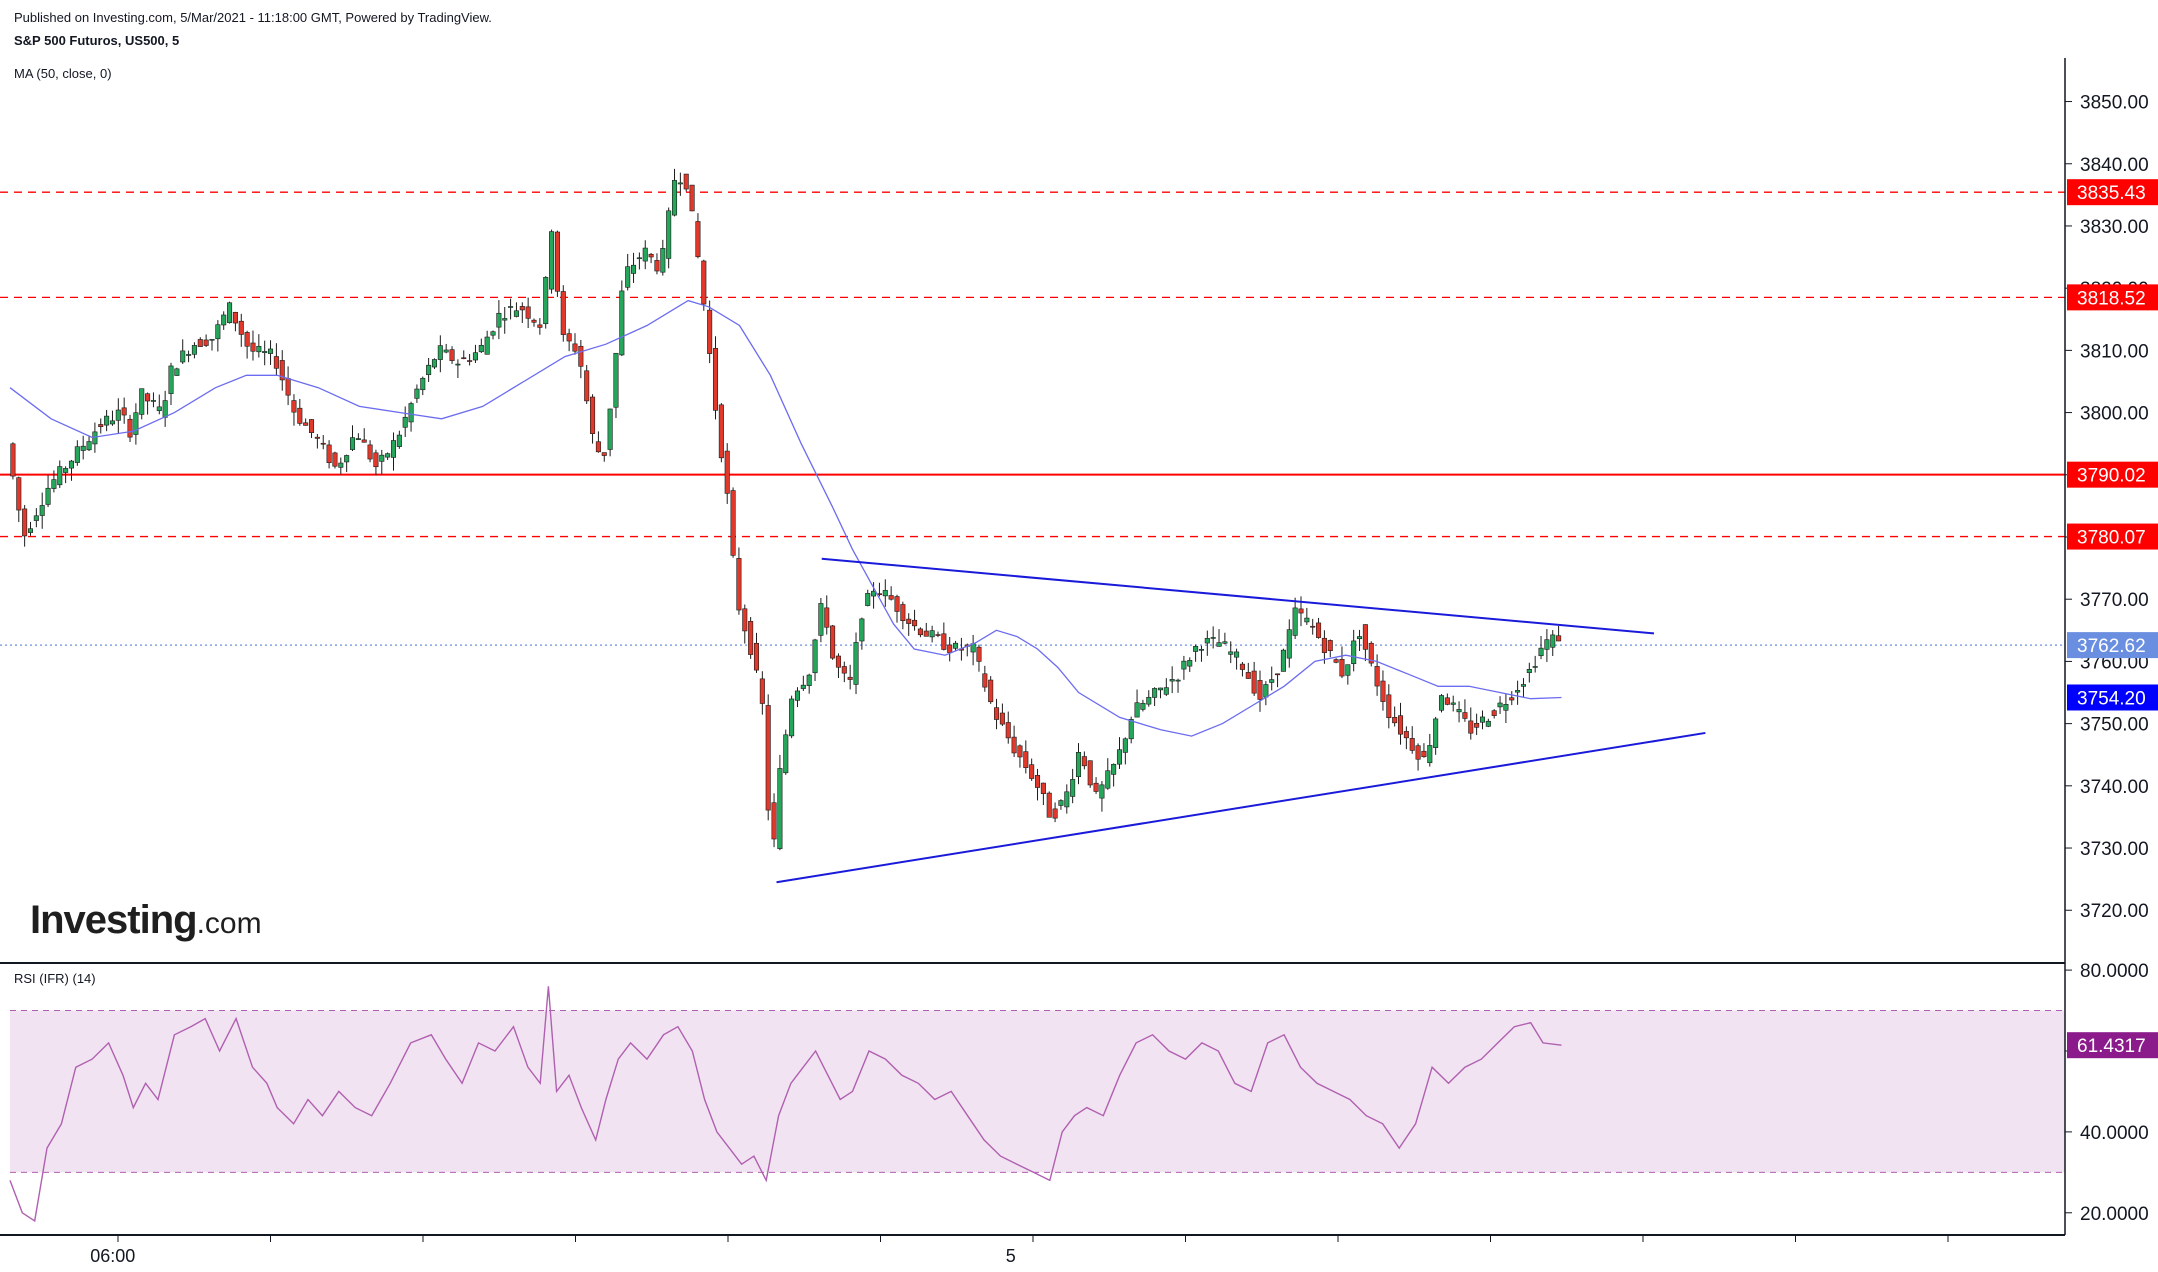 The height and width of the screenshot is (1272, 2158). Describe the element at coordinates (146, 920) in the screenshot. I see `investing-logo: Investing.com` at that location.